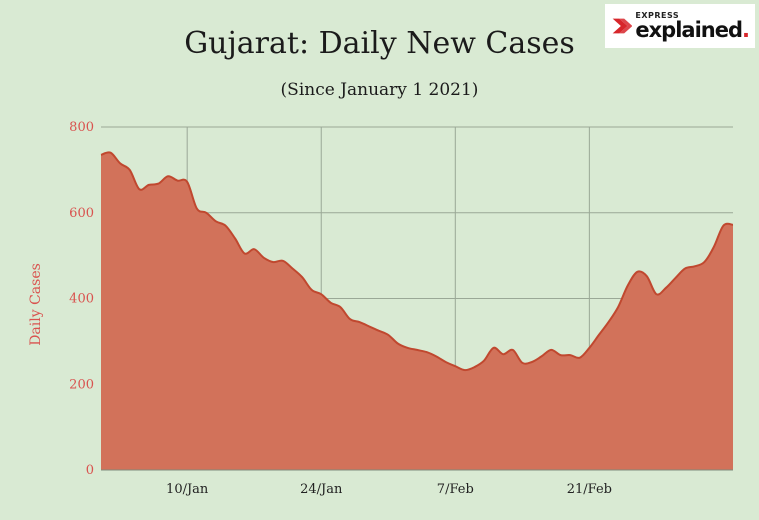 The image size is (759, 520). I want to click on y-tick-label: 400, so click(81, 299).